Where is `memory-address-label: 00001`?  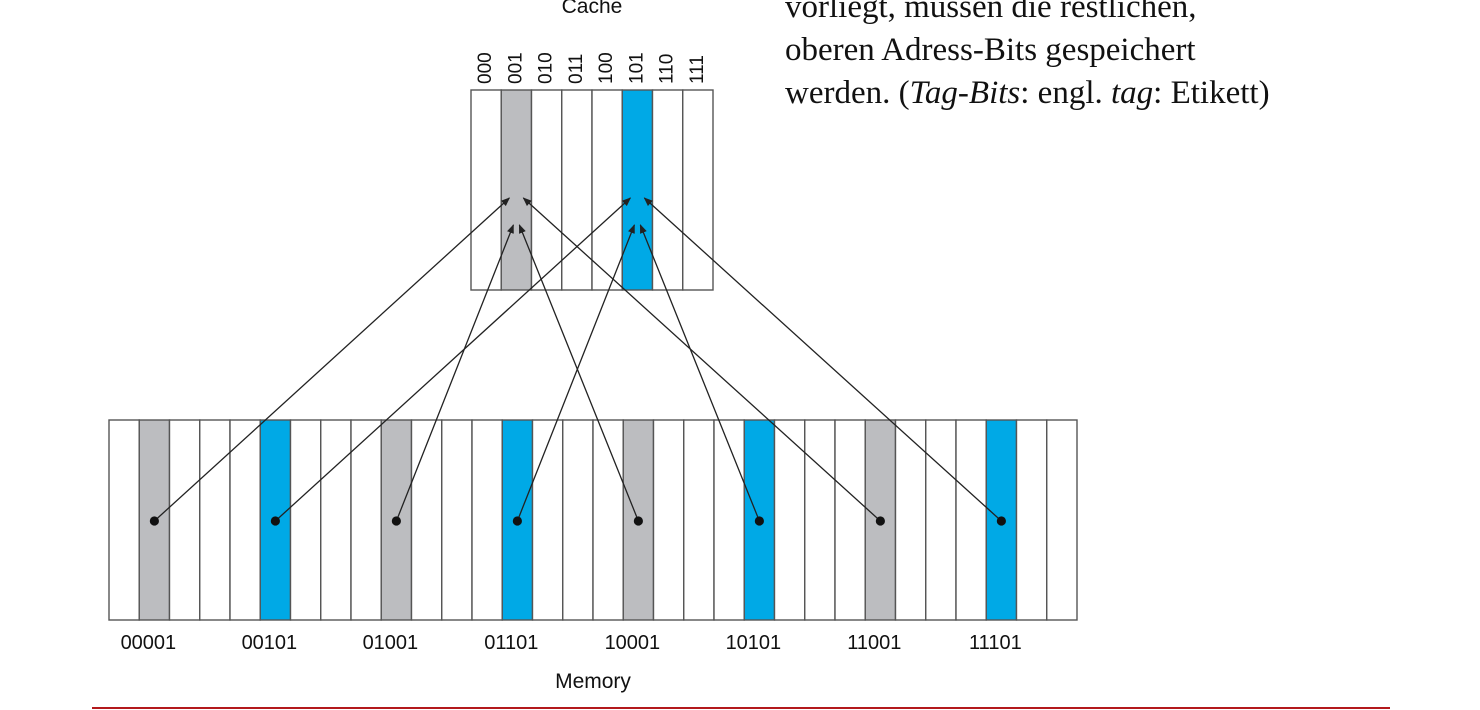 memory-address-label: 00001 is located at coordinates (149, 643).